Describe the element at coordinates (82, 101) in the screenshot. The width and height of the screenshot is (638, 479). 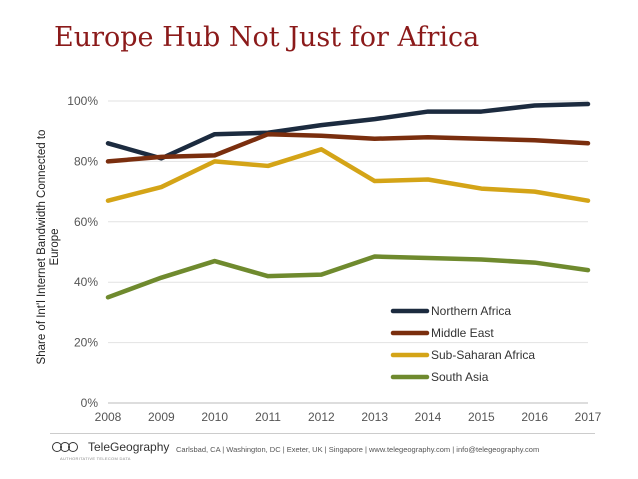
I see `y-tick-label: 100%` at that location.